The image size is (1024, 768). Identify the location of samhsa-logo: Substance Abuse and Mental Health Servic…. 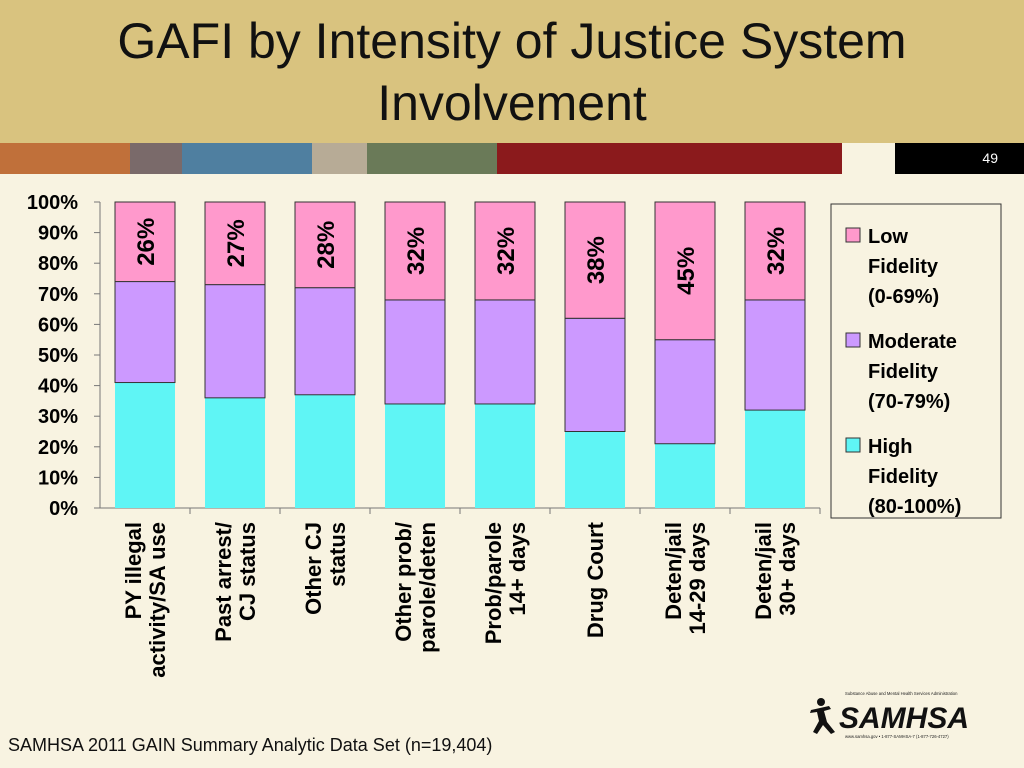
(889, 715).